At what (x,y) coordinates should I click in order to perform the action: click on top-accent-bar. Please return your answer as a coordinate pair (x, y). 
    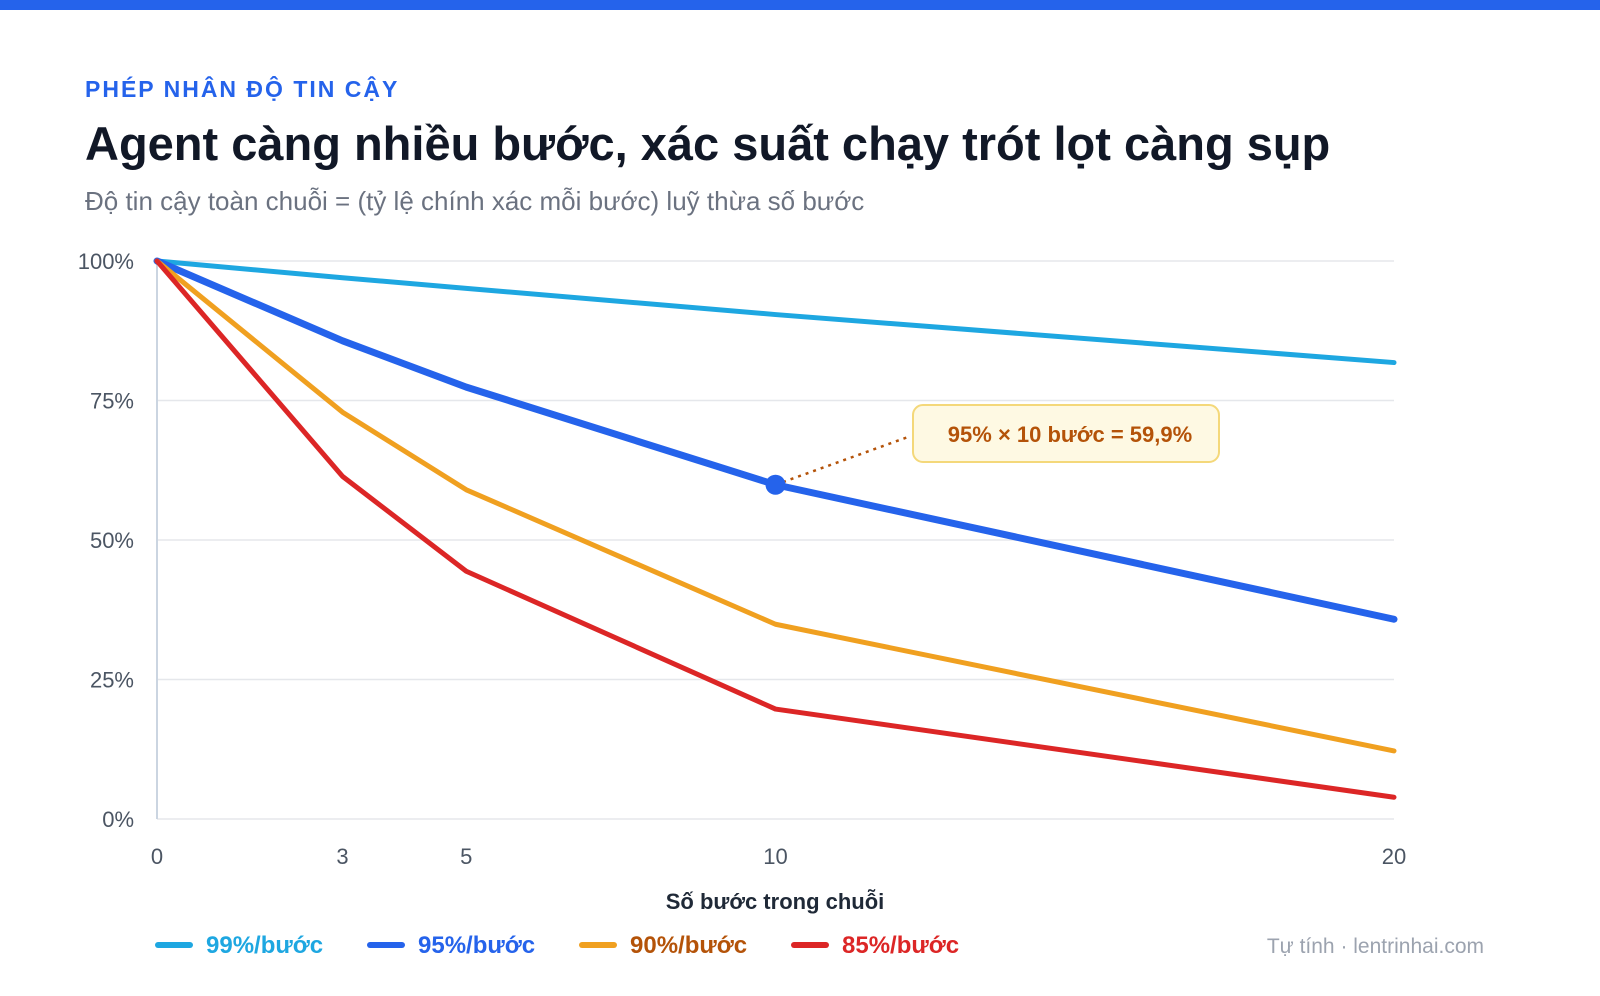
    Looking at the image, I should click on (800, 5).